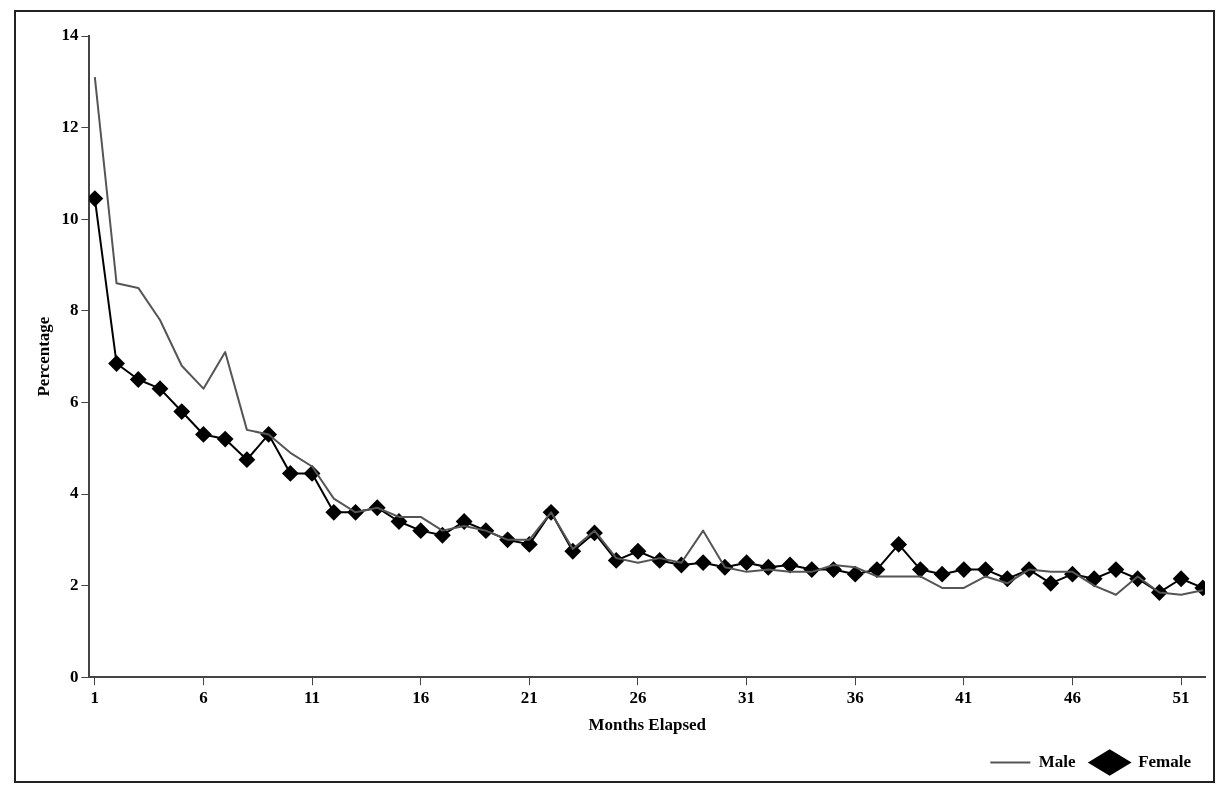 This screenshot has height=789, width=1231. I want to click on x-tick-label: 16, so click(421, 697).